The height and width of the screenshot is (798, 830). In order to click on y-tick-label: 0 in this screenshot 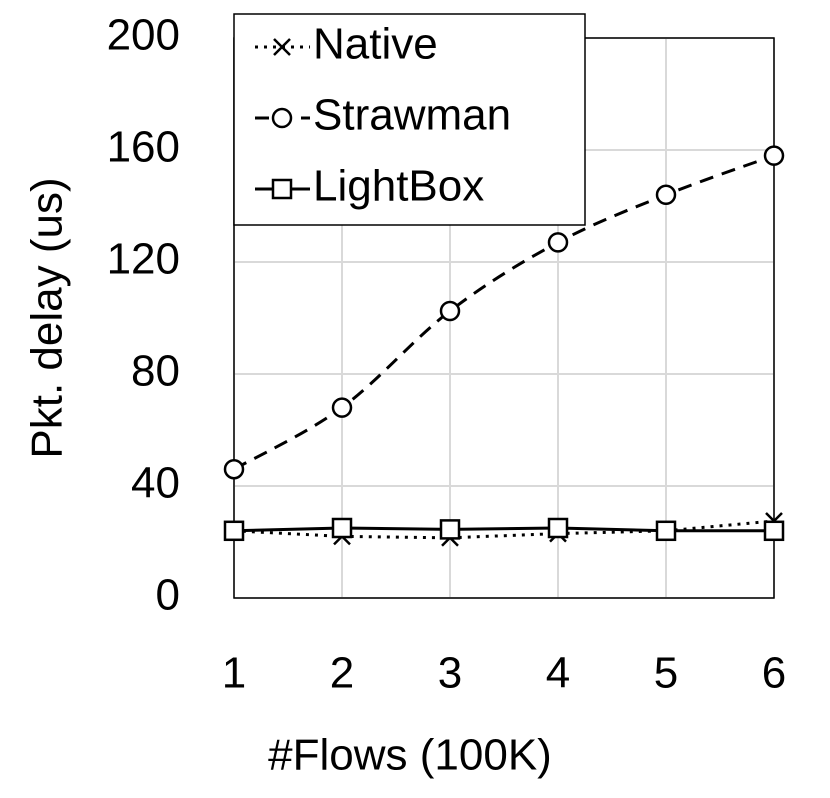, I will do `click(168, 595)`.